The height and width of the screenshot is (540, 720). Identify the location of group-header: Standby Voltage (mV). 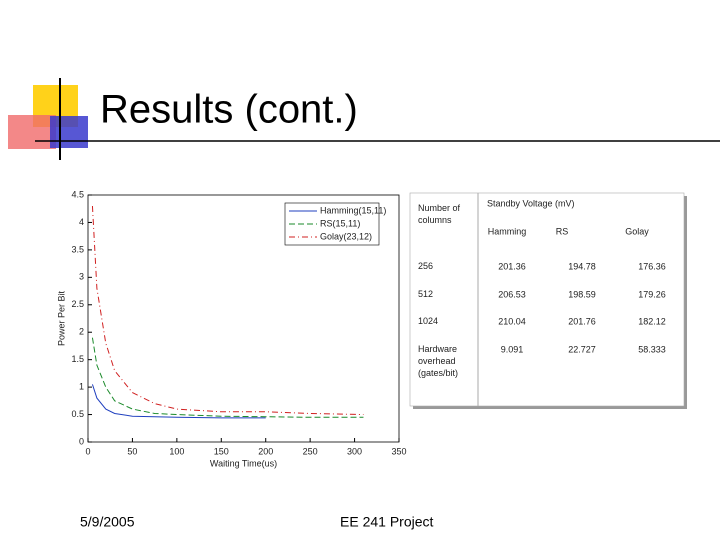
(531, 203).